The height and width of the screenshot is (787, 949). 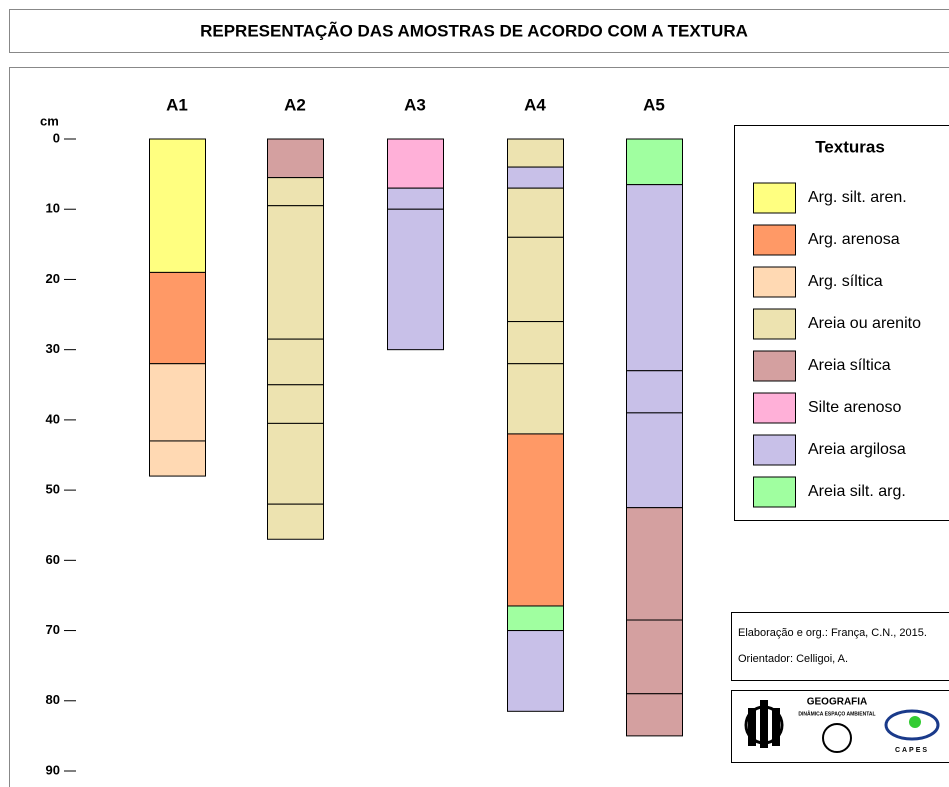 What do you see at coordinates (53, 348) in the screenshot?
I see `y-tick-label: 30` at bounding box center [53, 348].